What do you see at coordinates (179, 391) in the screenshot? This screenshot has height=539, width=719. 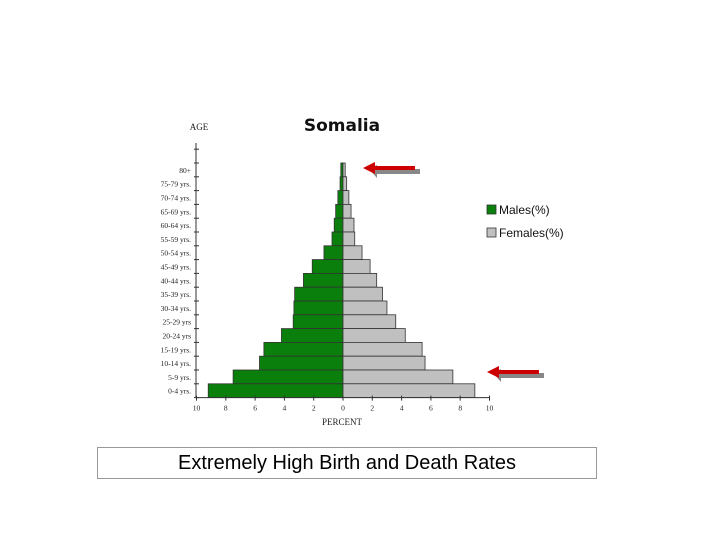 I see `y-tick-label: 0-4 yrs.` at bounding box center [179, 391].